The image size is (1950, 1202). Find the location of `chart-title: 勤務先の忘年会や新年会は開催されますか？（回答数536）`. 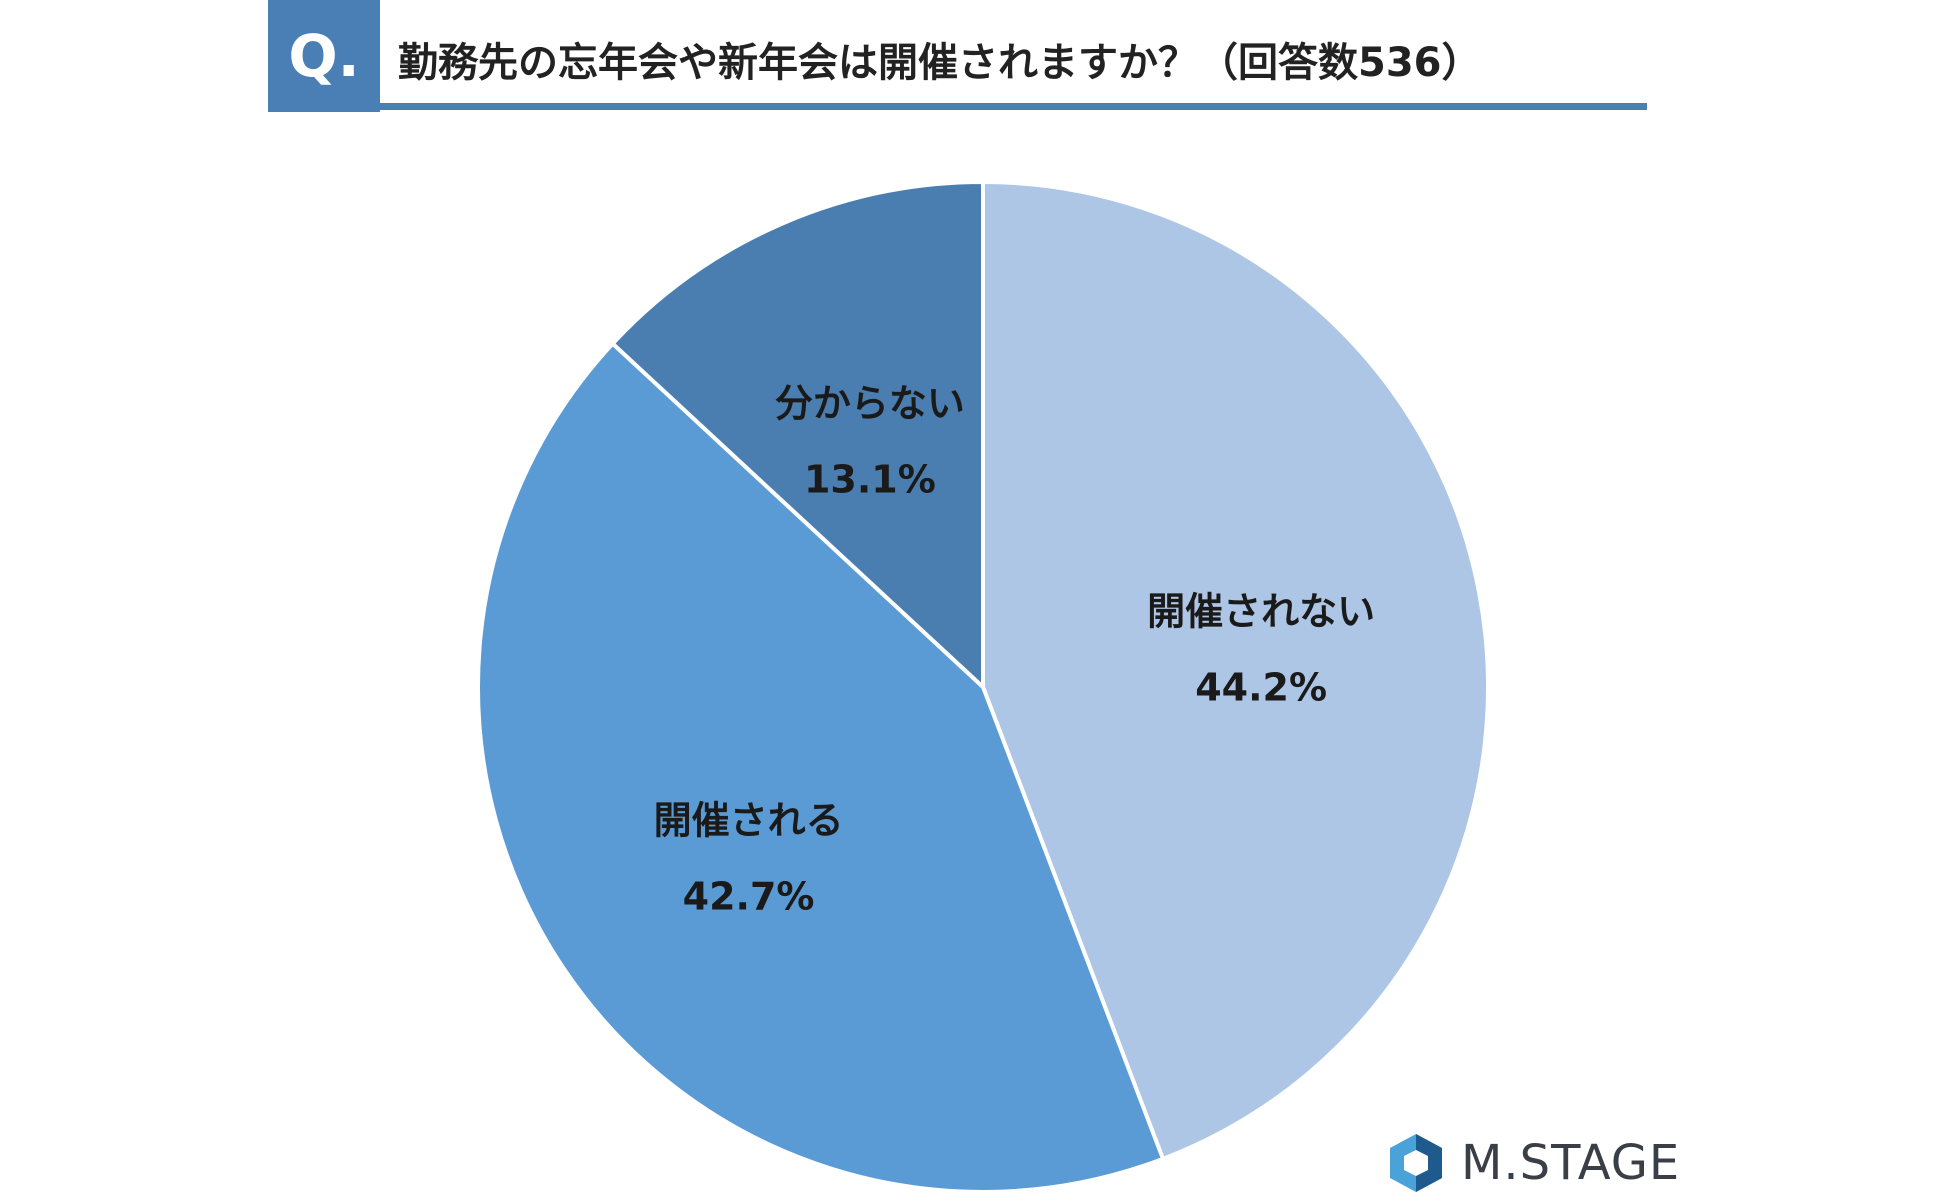

chart-title: 勤務先の忘年会や新年会は開催されますか？（回答数536） is located at coordinates (940, 63).